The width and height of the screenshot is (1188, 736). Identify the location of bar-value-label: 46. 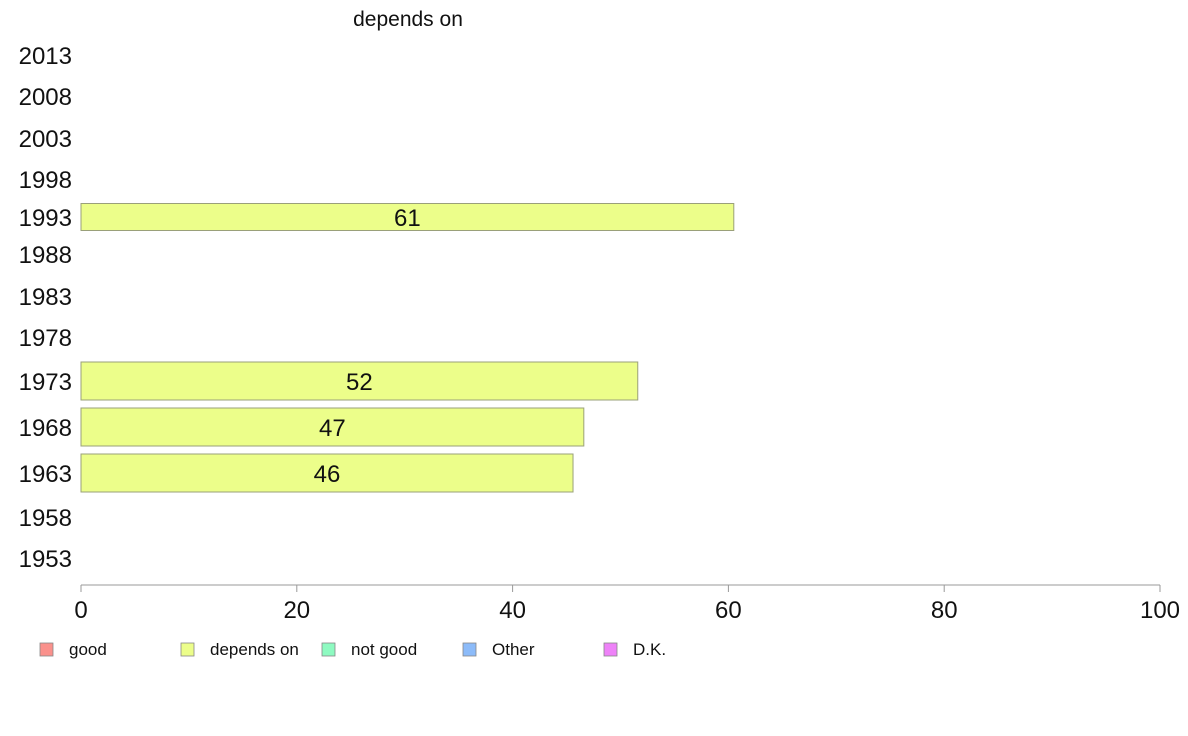
(327, 474).